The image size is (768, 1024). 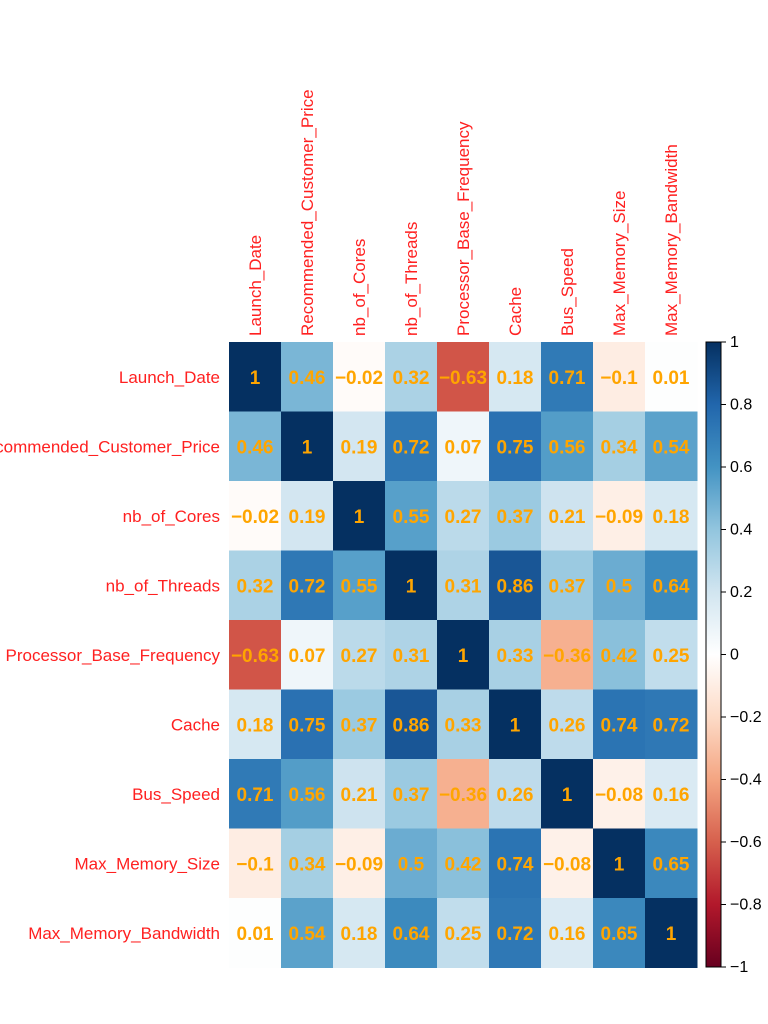 I want to click on colorbar-tick-label: 1, so click(x=734, y=342).